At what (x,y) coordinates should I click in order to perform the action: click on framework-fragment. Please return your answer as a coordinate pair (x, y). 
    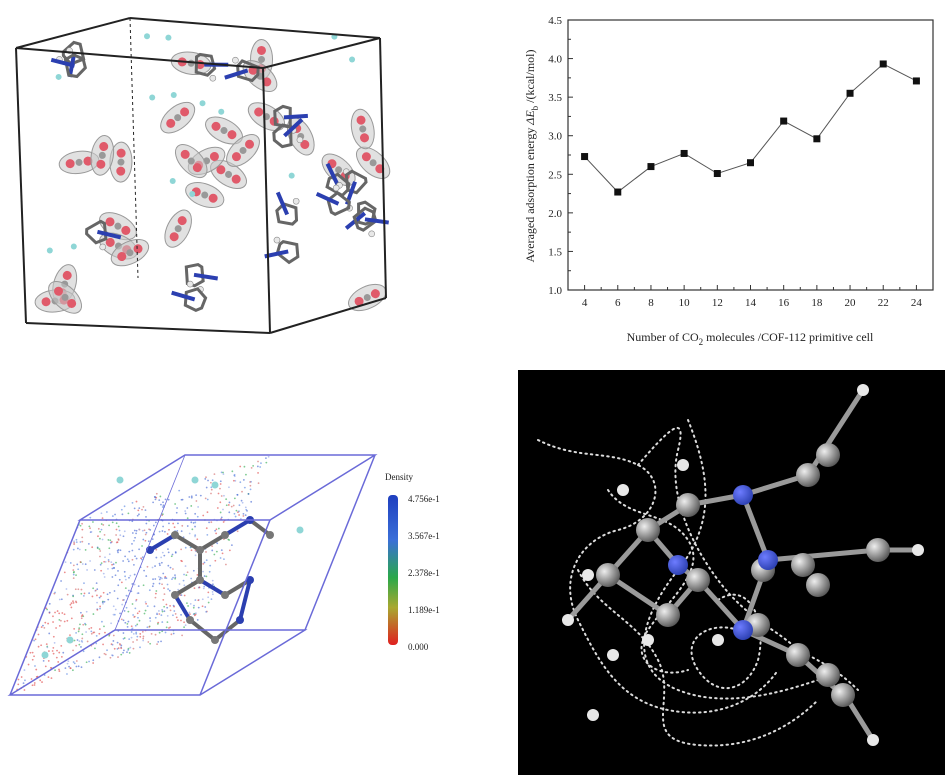
    Looking at the image, I should click on (288, 208).